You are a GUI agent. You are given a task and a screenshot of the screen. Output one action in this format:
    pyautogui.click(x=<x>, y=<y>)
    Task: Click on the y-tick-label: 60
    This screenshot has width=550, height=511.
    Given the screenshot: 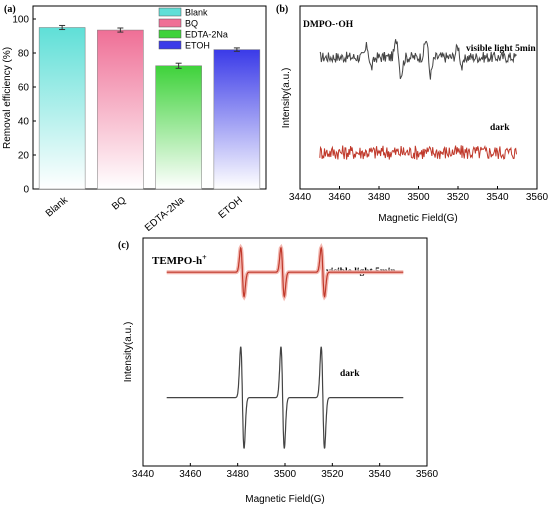 What is the action you would take?
    pyautogui.click(x=24, y=88)
    